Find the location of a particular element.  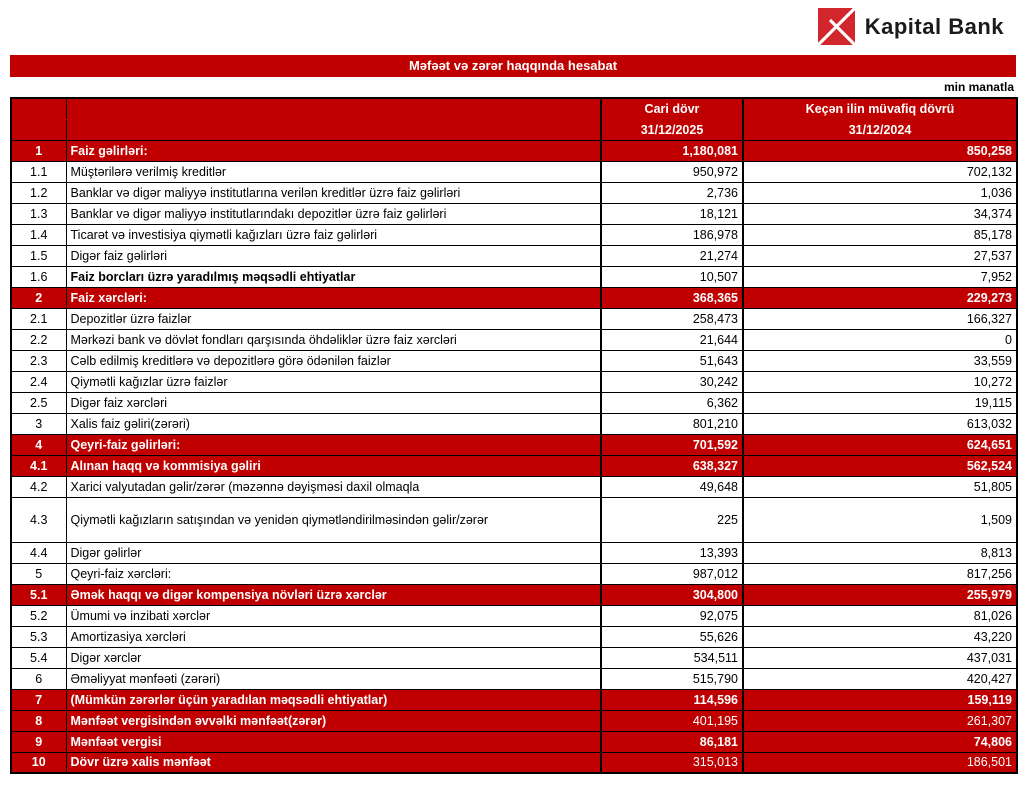

row-previous-value: 255,979 is located at coordinates (880, 594).